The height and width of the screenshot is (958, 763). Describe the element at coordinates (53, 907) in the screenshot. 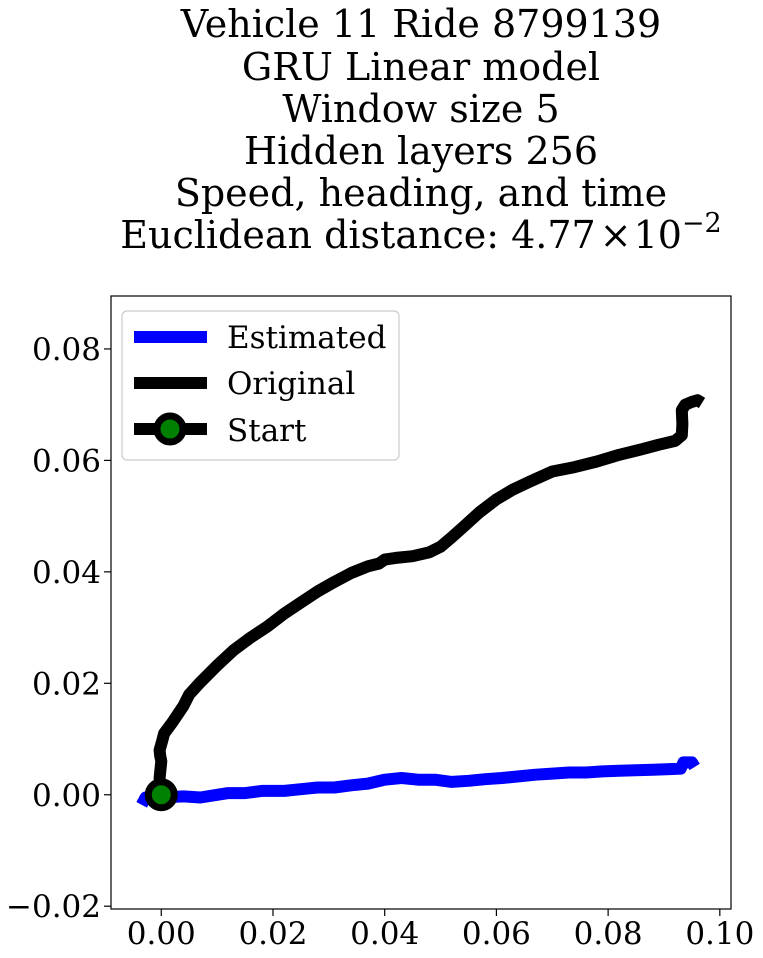

I see `y-tick-label: −0.02` at that location.